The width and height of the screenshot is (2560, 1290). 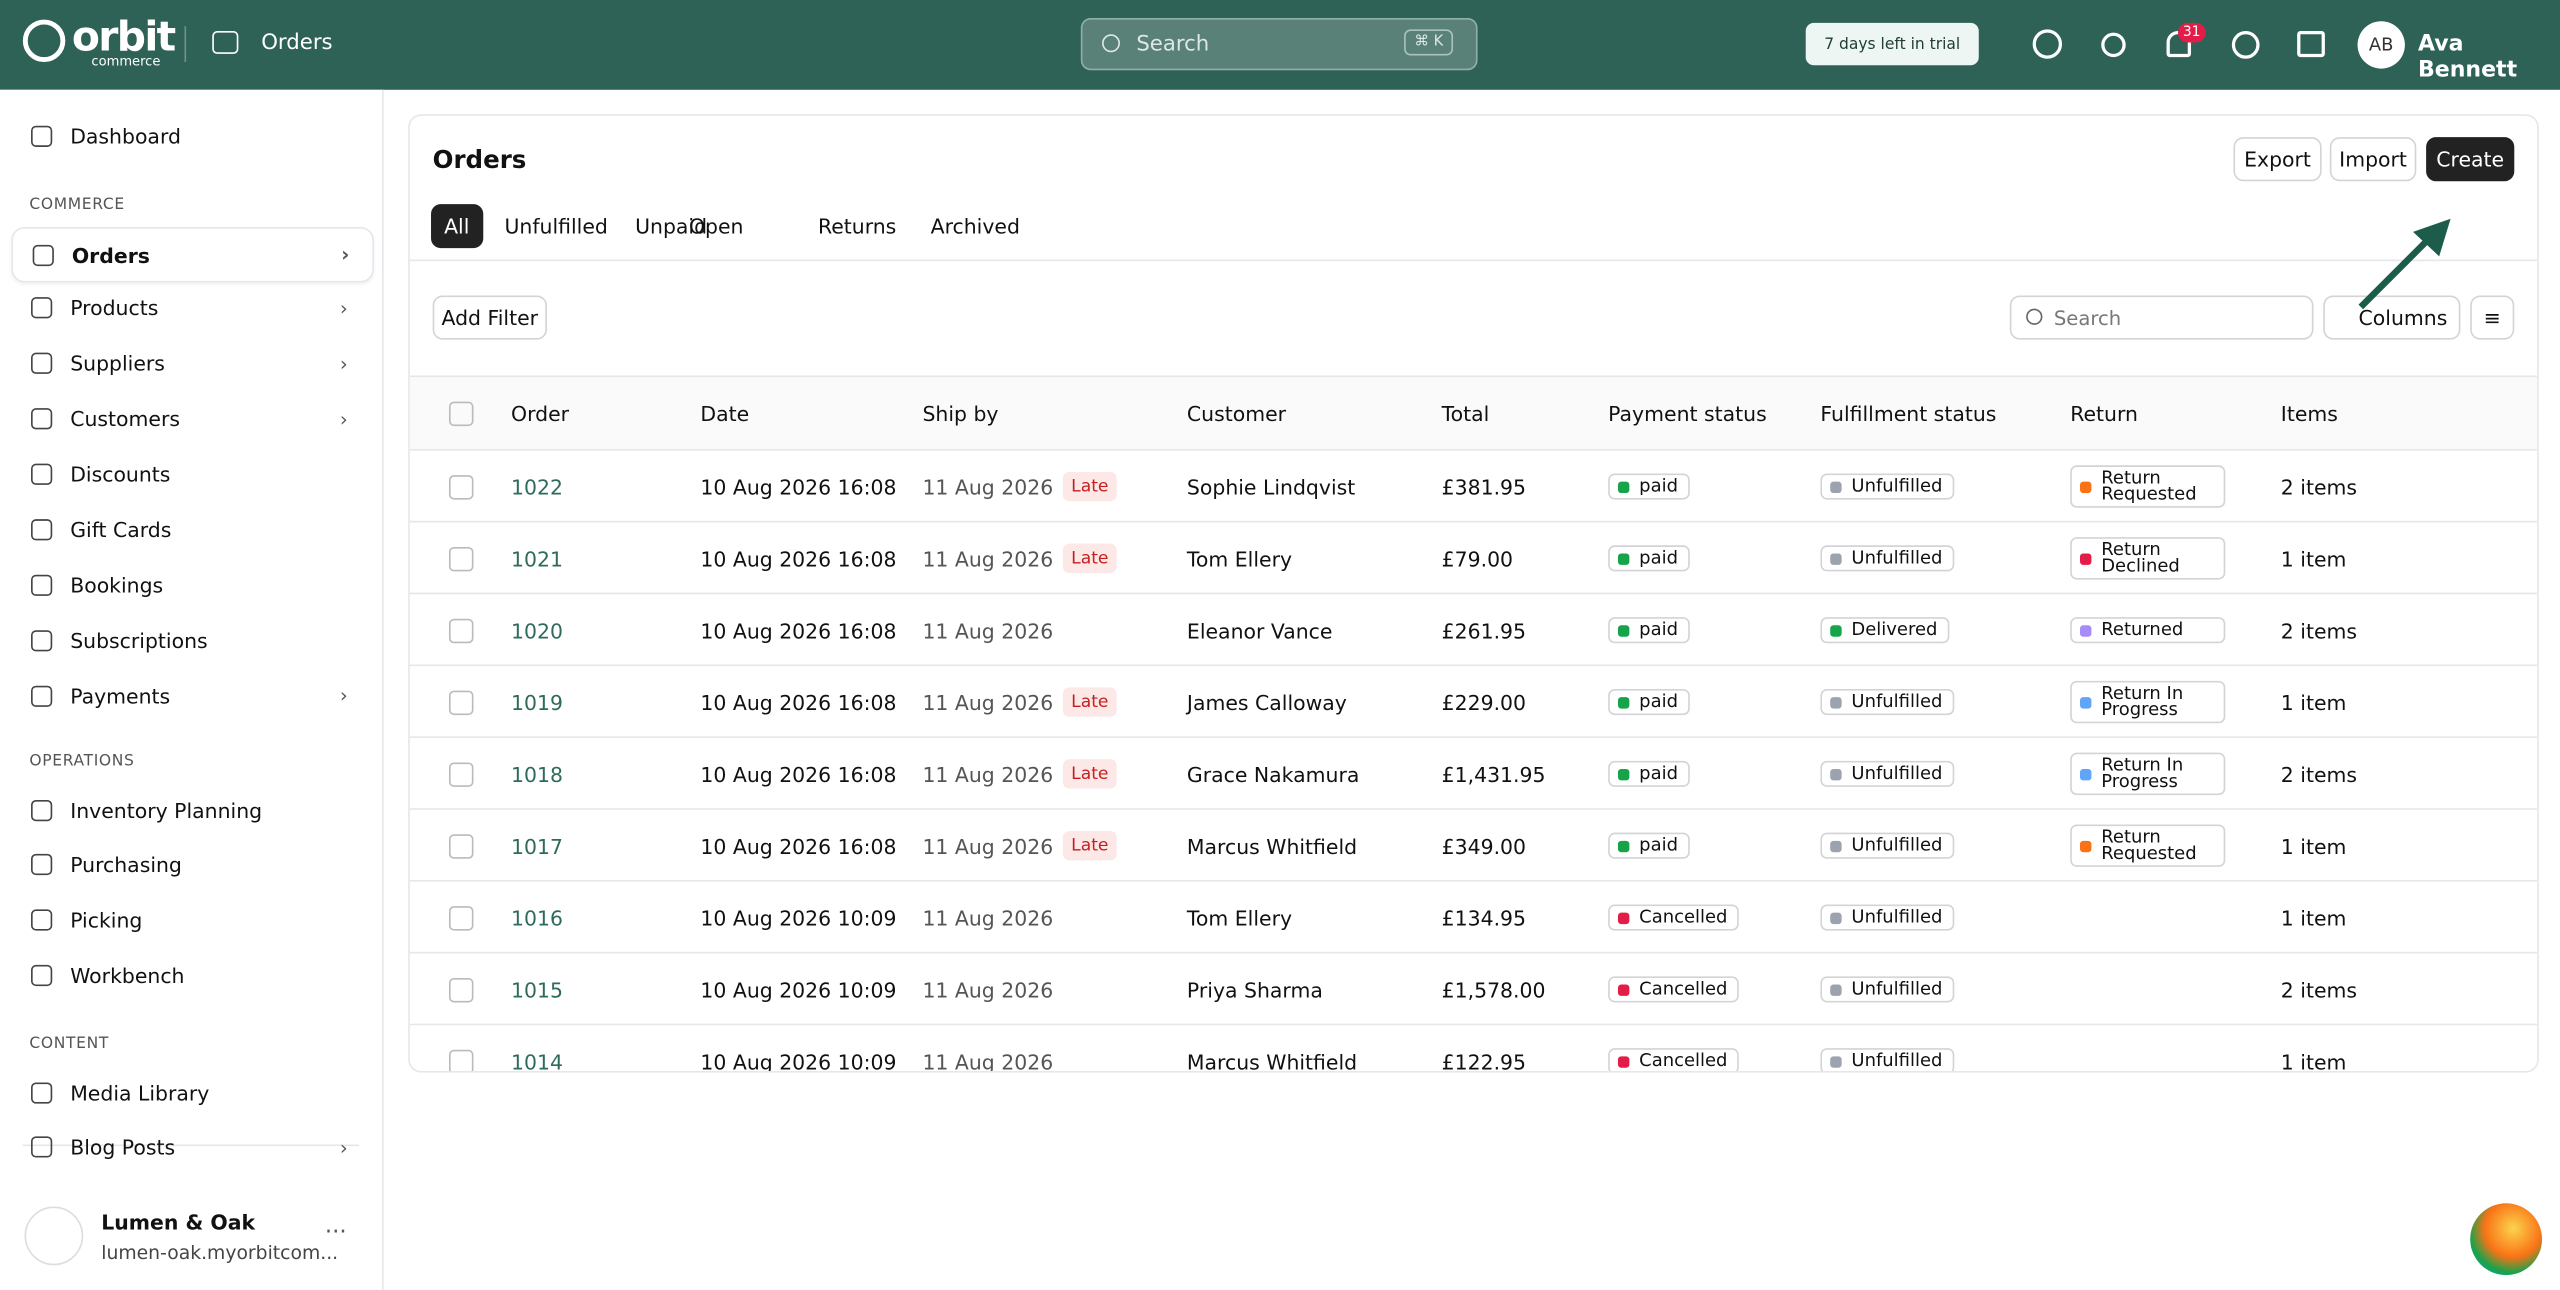 What do you see at coordinates (2161, 317) in the screenshot?
I see `table-search: Search` at bounding box center [2161, 317].